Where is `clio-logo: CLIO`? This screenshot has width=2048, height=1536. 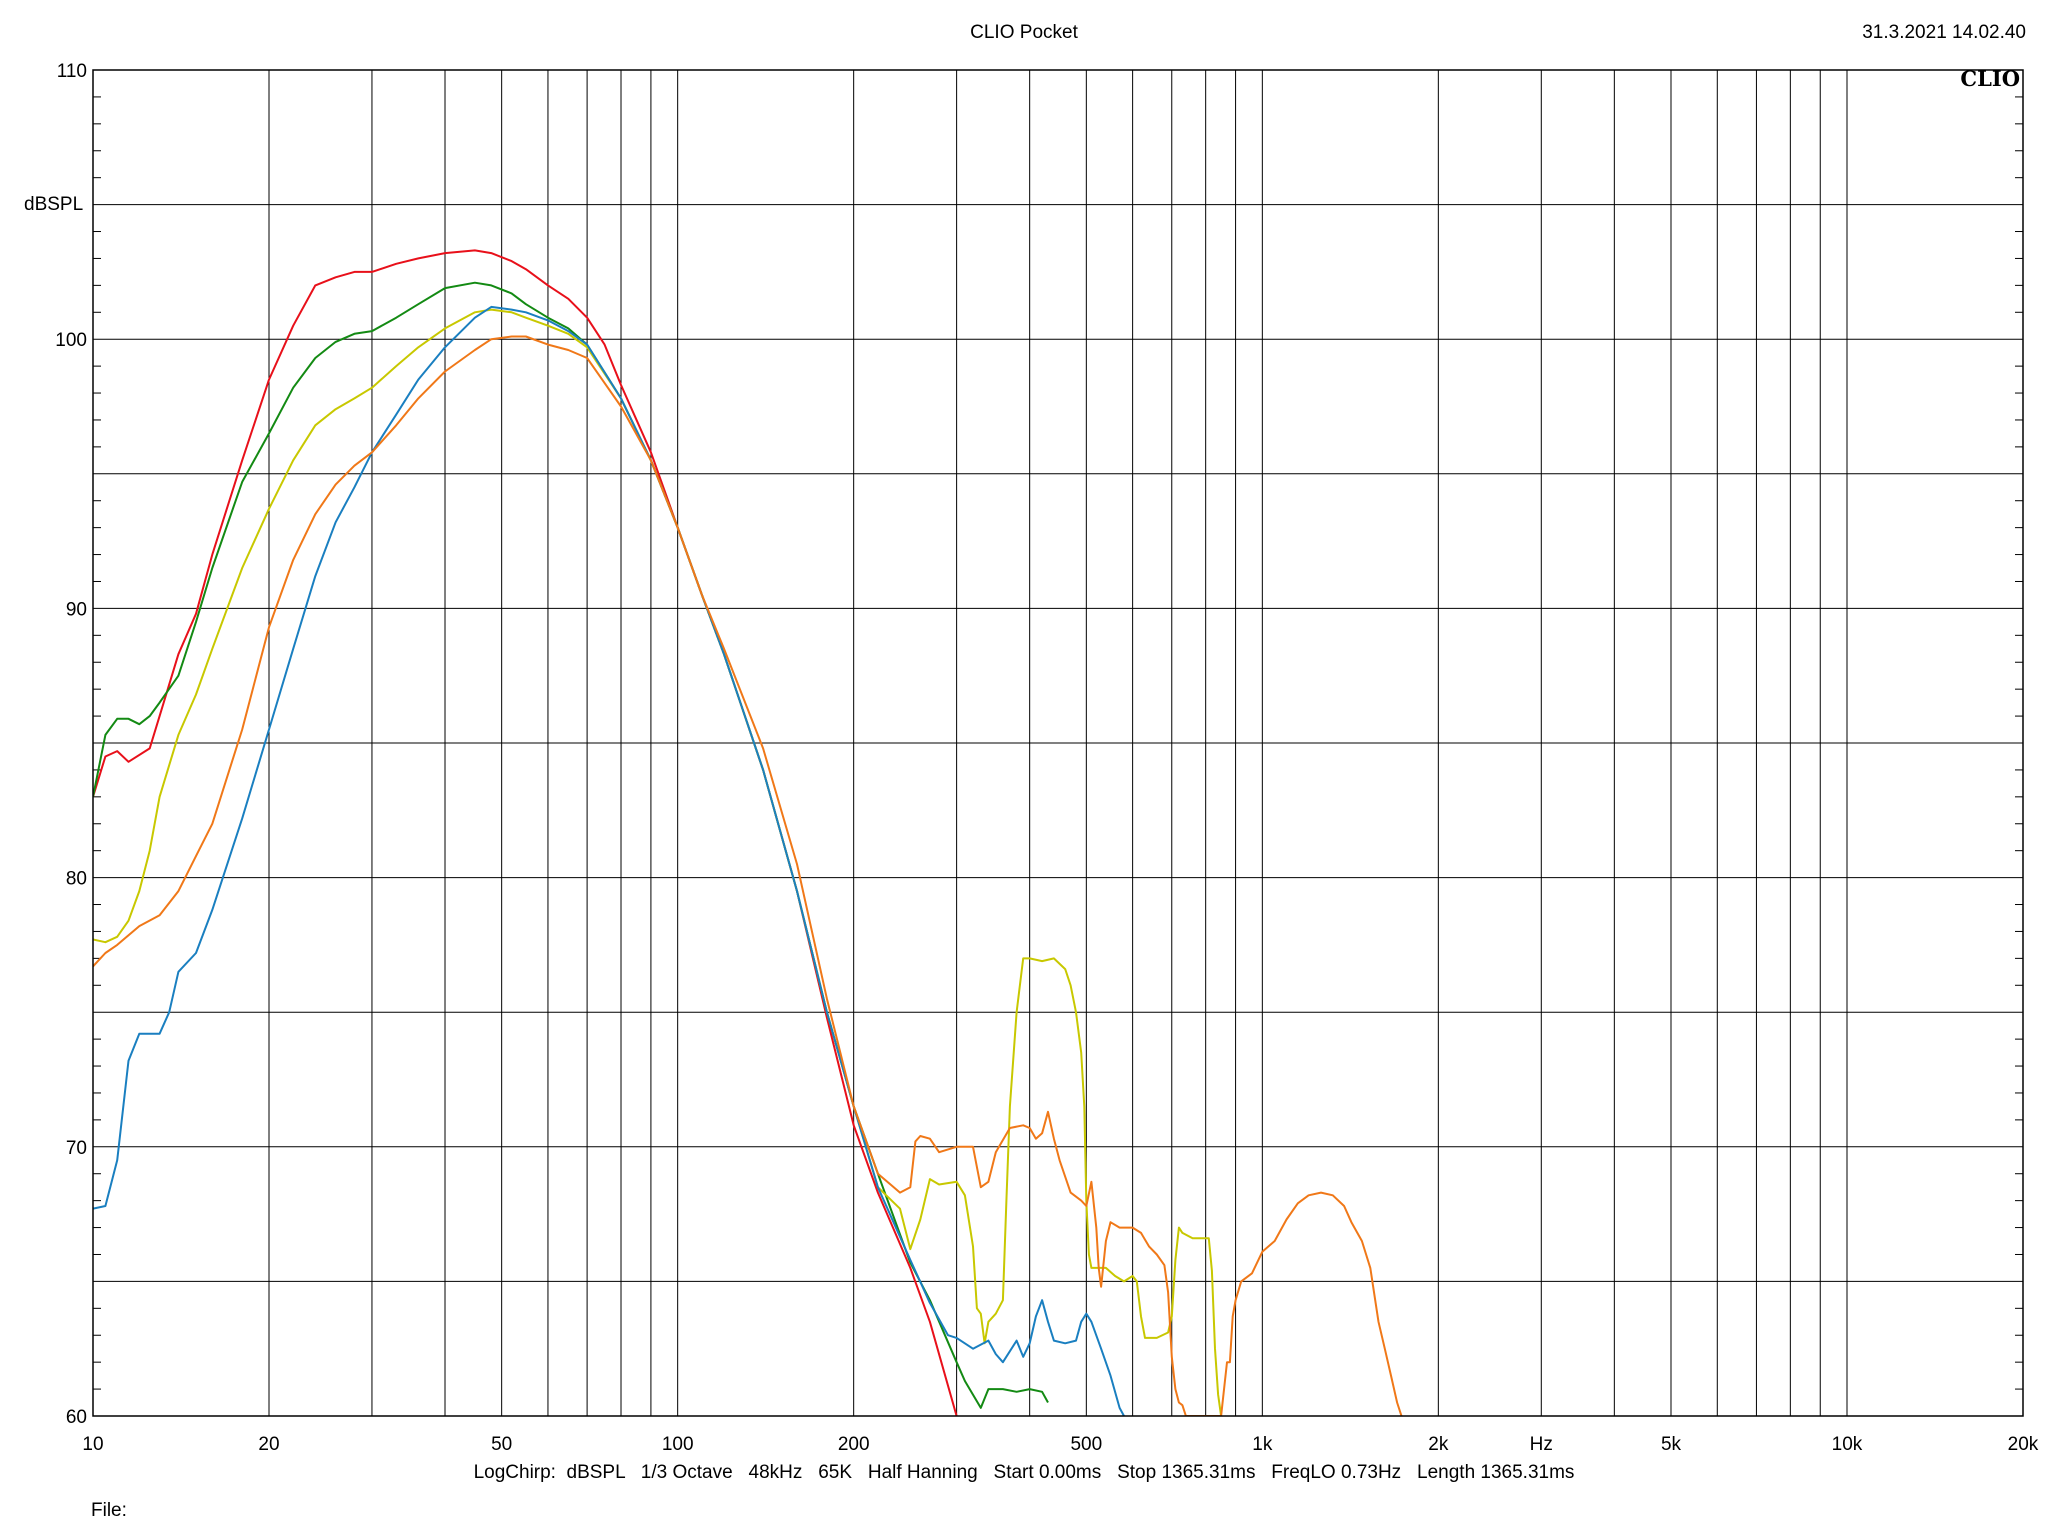 clio-logo: CLIO is located at coordinates (1990, 78).